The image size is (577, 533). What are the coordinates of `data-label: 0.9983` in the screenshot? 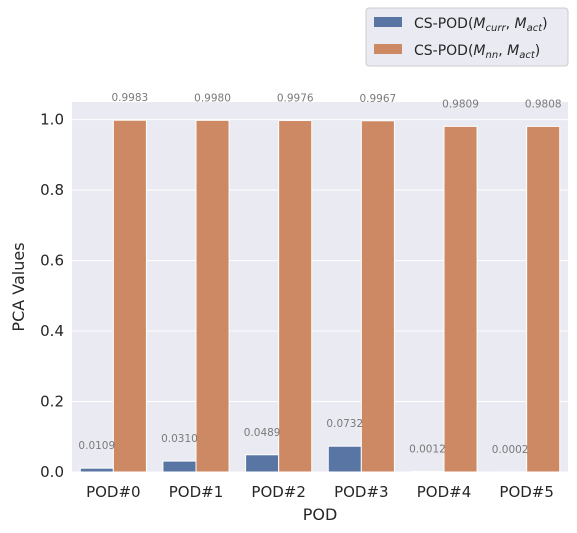 It's located at (129, 98).